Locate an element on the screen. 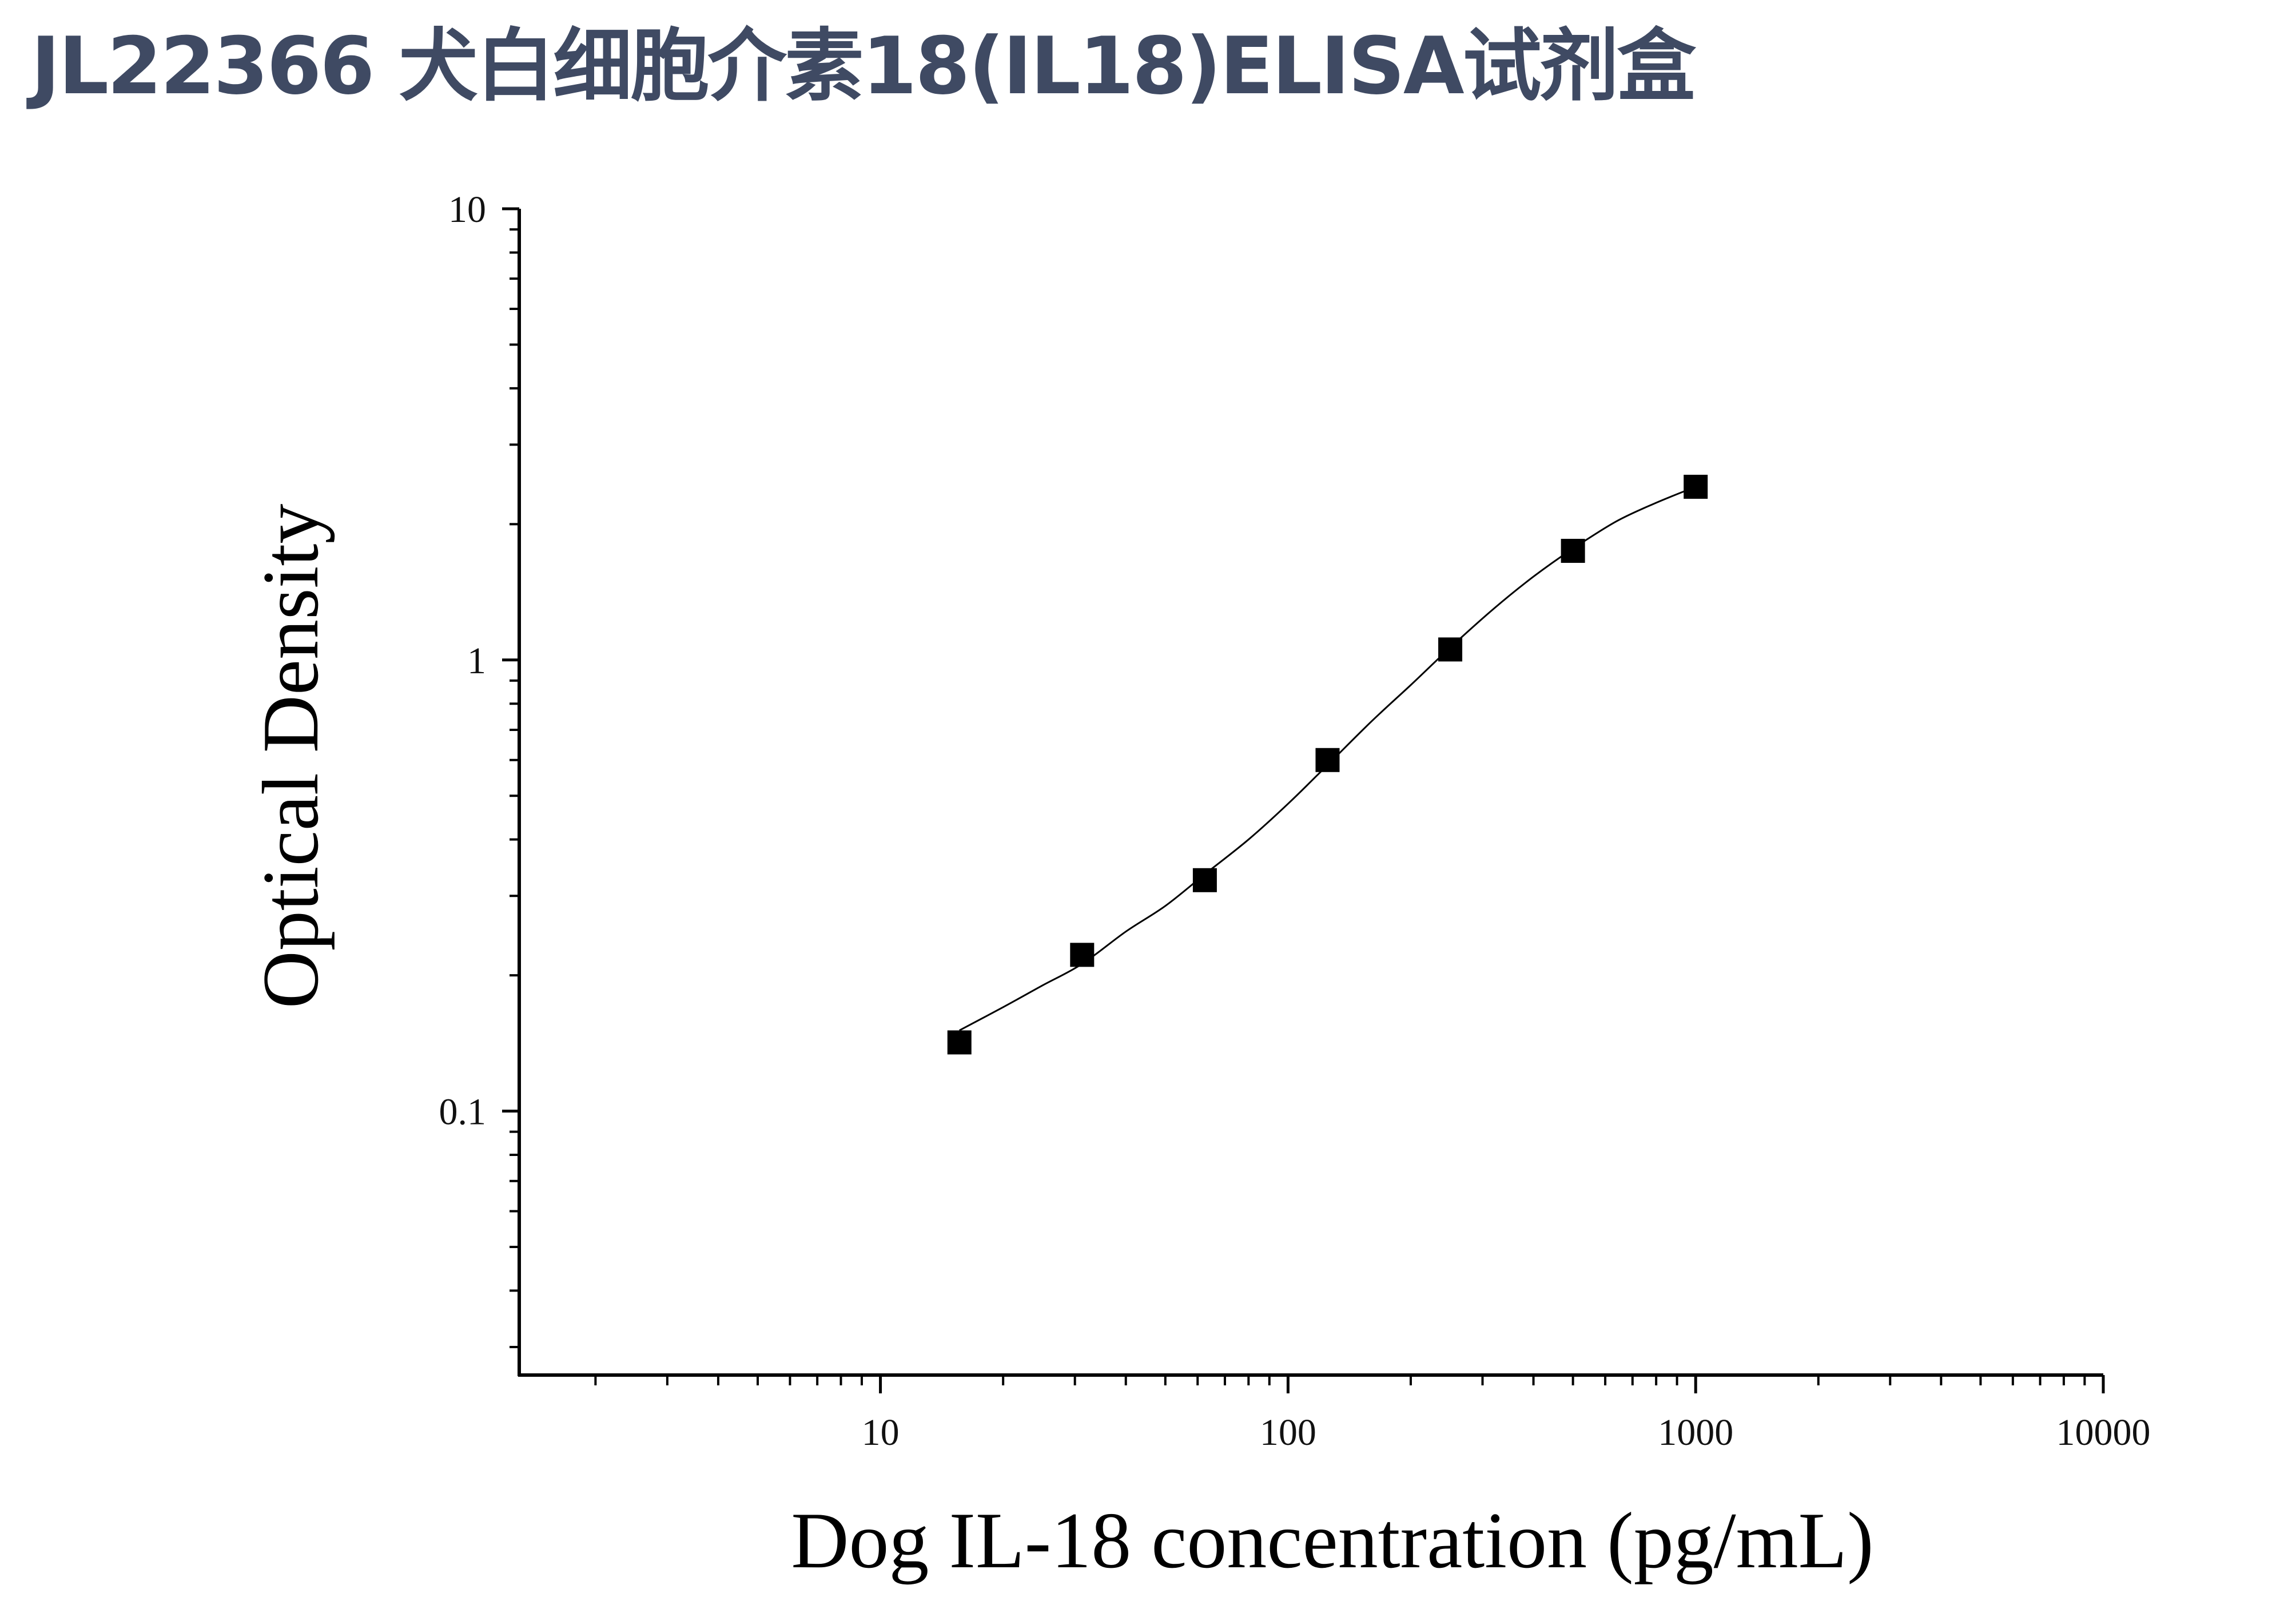  page-title: JL22366 犬白细胞介素18(IL18)ELISA试剂盒 is located at coordinates (863, 66).